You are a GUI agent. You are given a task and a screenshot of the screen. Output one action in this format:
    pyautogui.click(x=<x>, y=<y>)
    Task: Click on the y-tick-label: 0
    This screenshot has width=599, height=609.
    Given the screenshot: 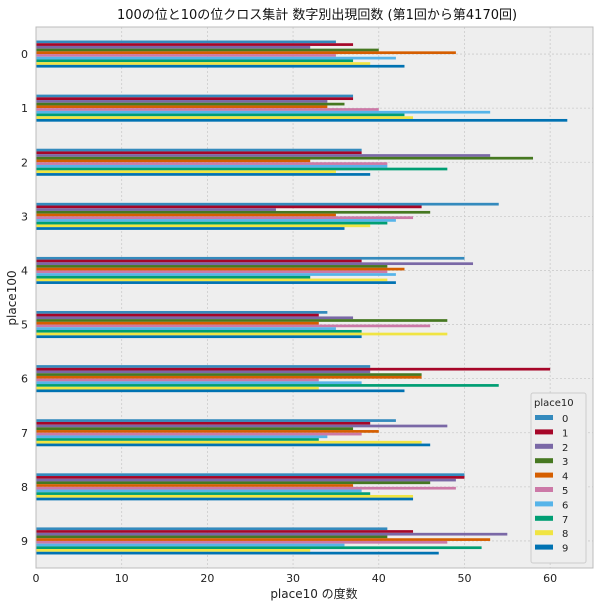 What is the action you would take?
    pyautogui.click(x=24, y=54)
    